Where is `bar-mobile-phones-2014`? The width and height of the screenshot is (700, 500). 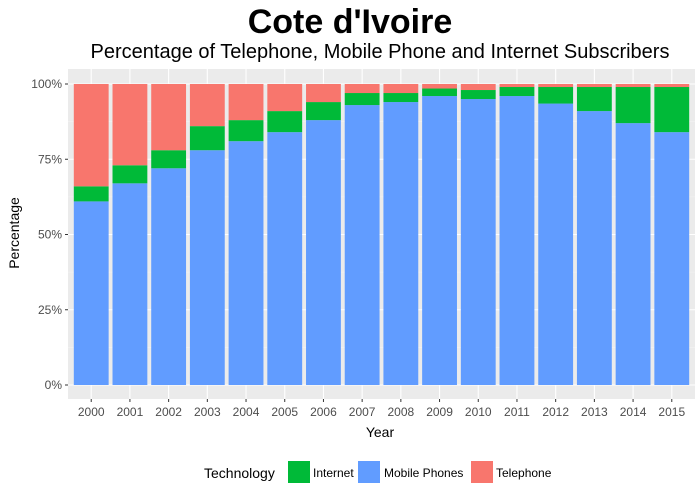
bar-mobile-phones-2014 is located at coordinates (633, 254).